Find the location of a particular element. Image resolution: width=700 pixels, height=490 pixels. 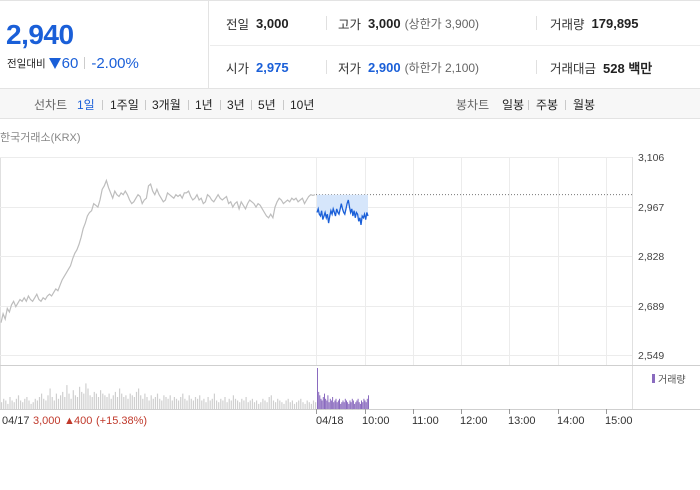

period-3-months: 3개월 is located at coordinates (166, 105).